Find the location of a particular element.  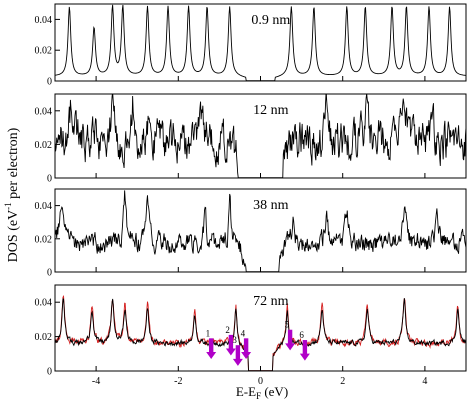

panel-4-ytick-label-1: 0.02 is located at coordinates (44, 337).